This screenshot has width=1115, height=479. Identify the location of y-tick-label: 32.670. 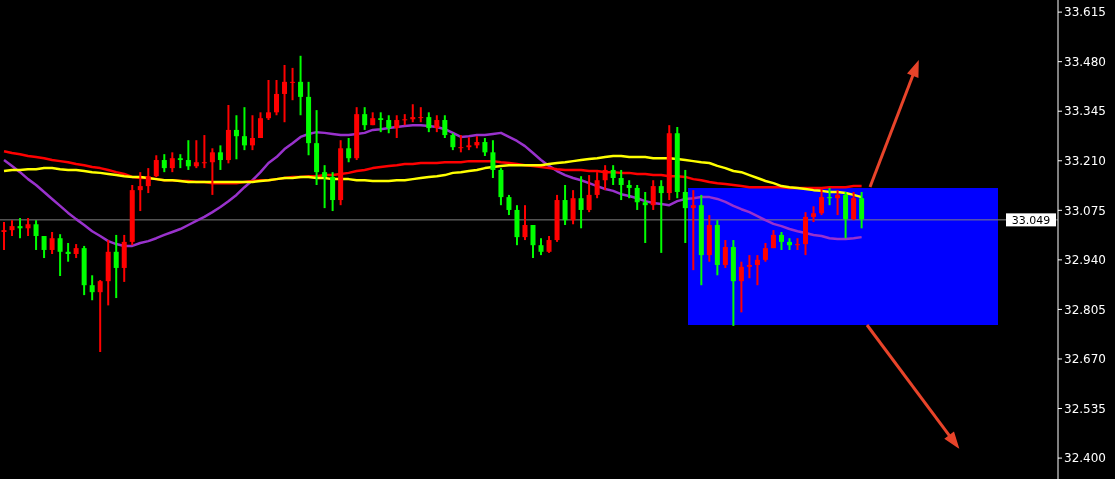
(1085, 359).